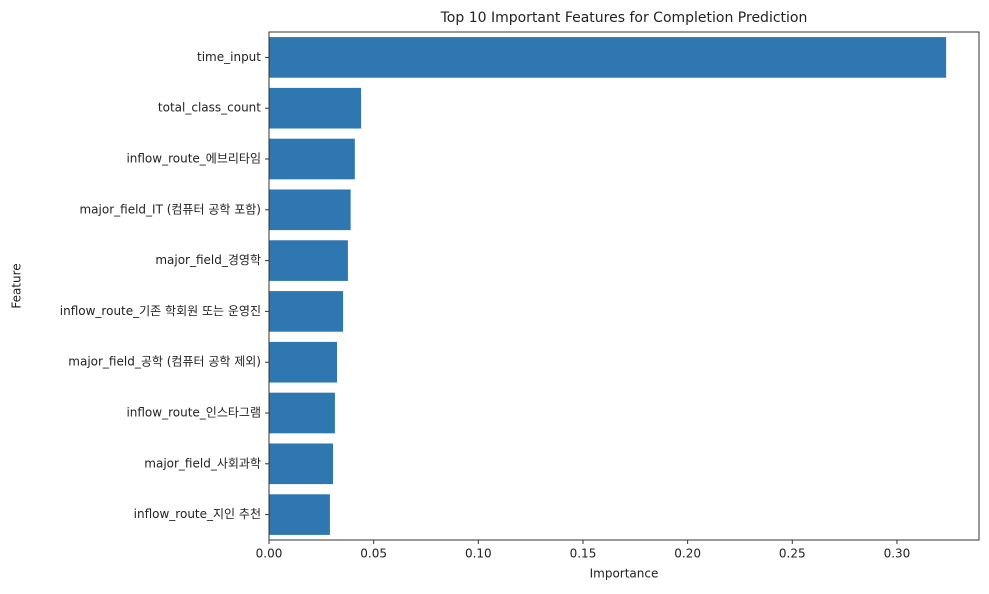 The image size is (989, 594). I want to click on y-tick-label: inflow_route_에브리타임, so click(193, 159).